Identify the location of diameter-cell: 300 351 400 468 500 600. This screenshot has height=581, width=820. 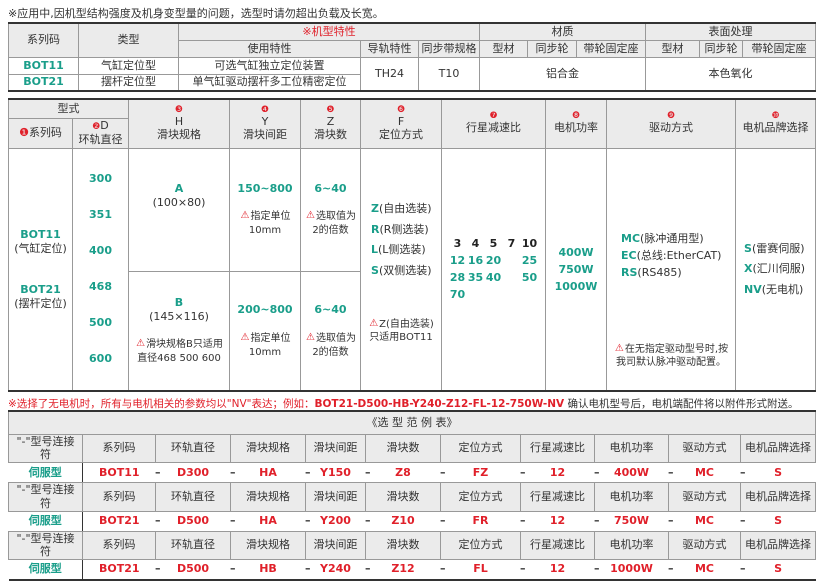
(100, 269).